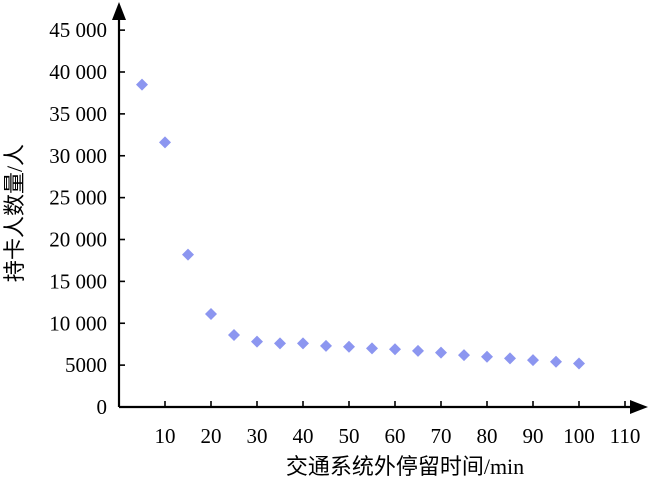  Describe the element at coordinates (86, 365) in the screenshot. I see `y-tick-label: 5000` at that location.